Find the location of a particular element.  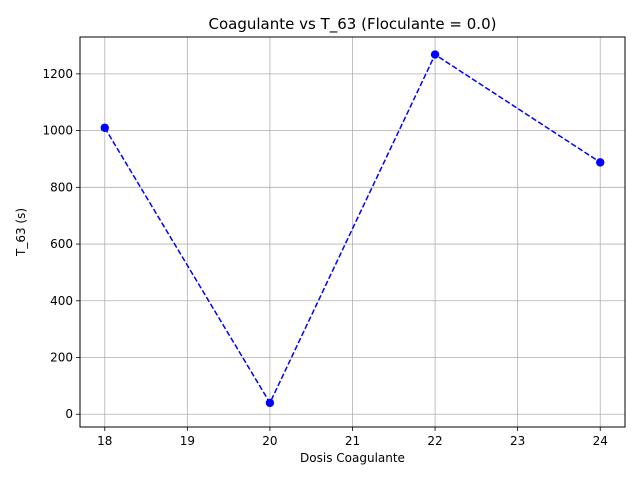

chart-title: Coagulante vs T_63 (Floculante = 0.0) is located at coordinates (353, 24).